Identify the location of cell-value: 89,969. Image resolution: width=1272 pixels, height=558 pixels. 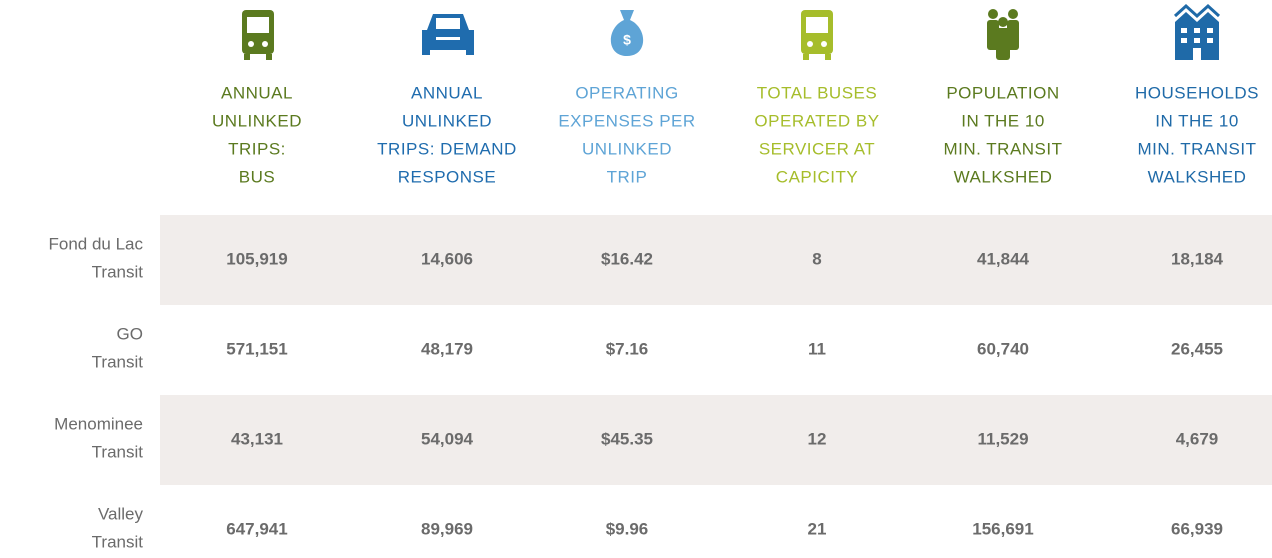
(447, 528).